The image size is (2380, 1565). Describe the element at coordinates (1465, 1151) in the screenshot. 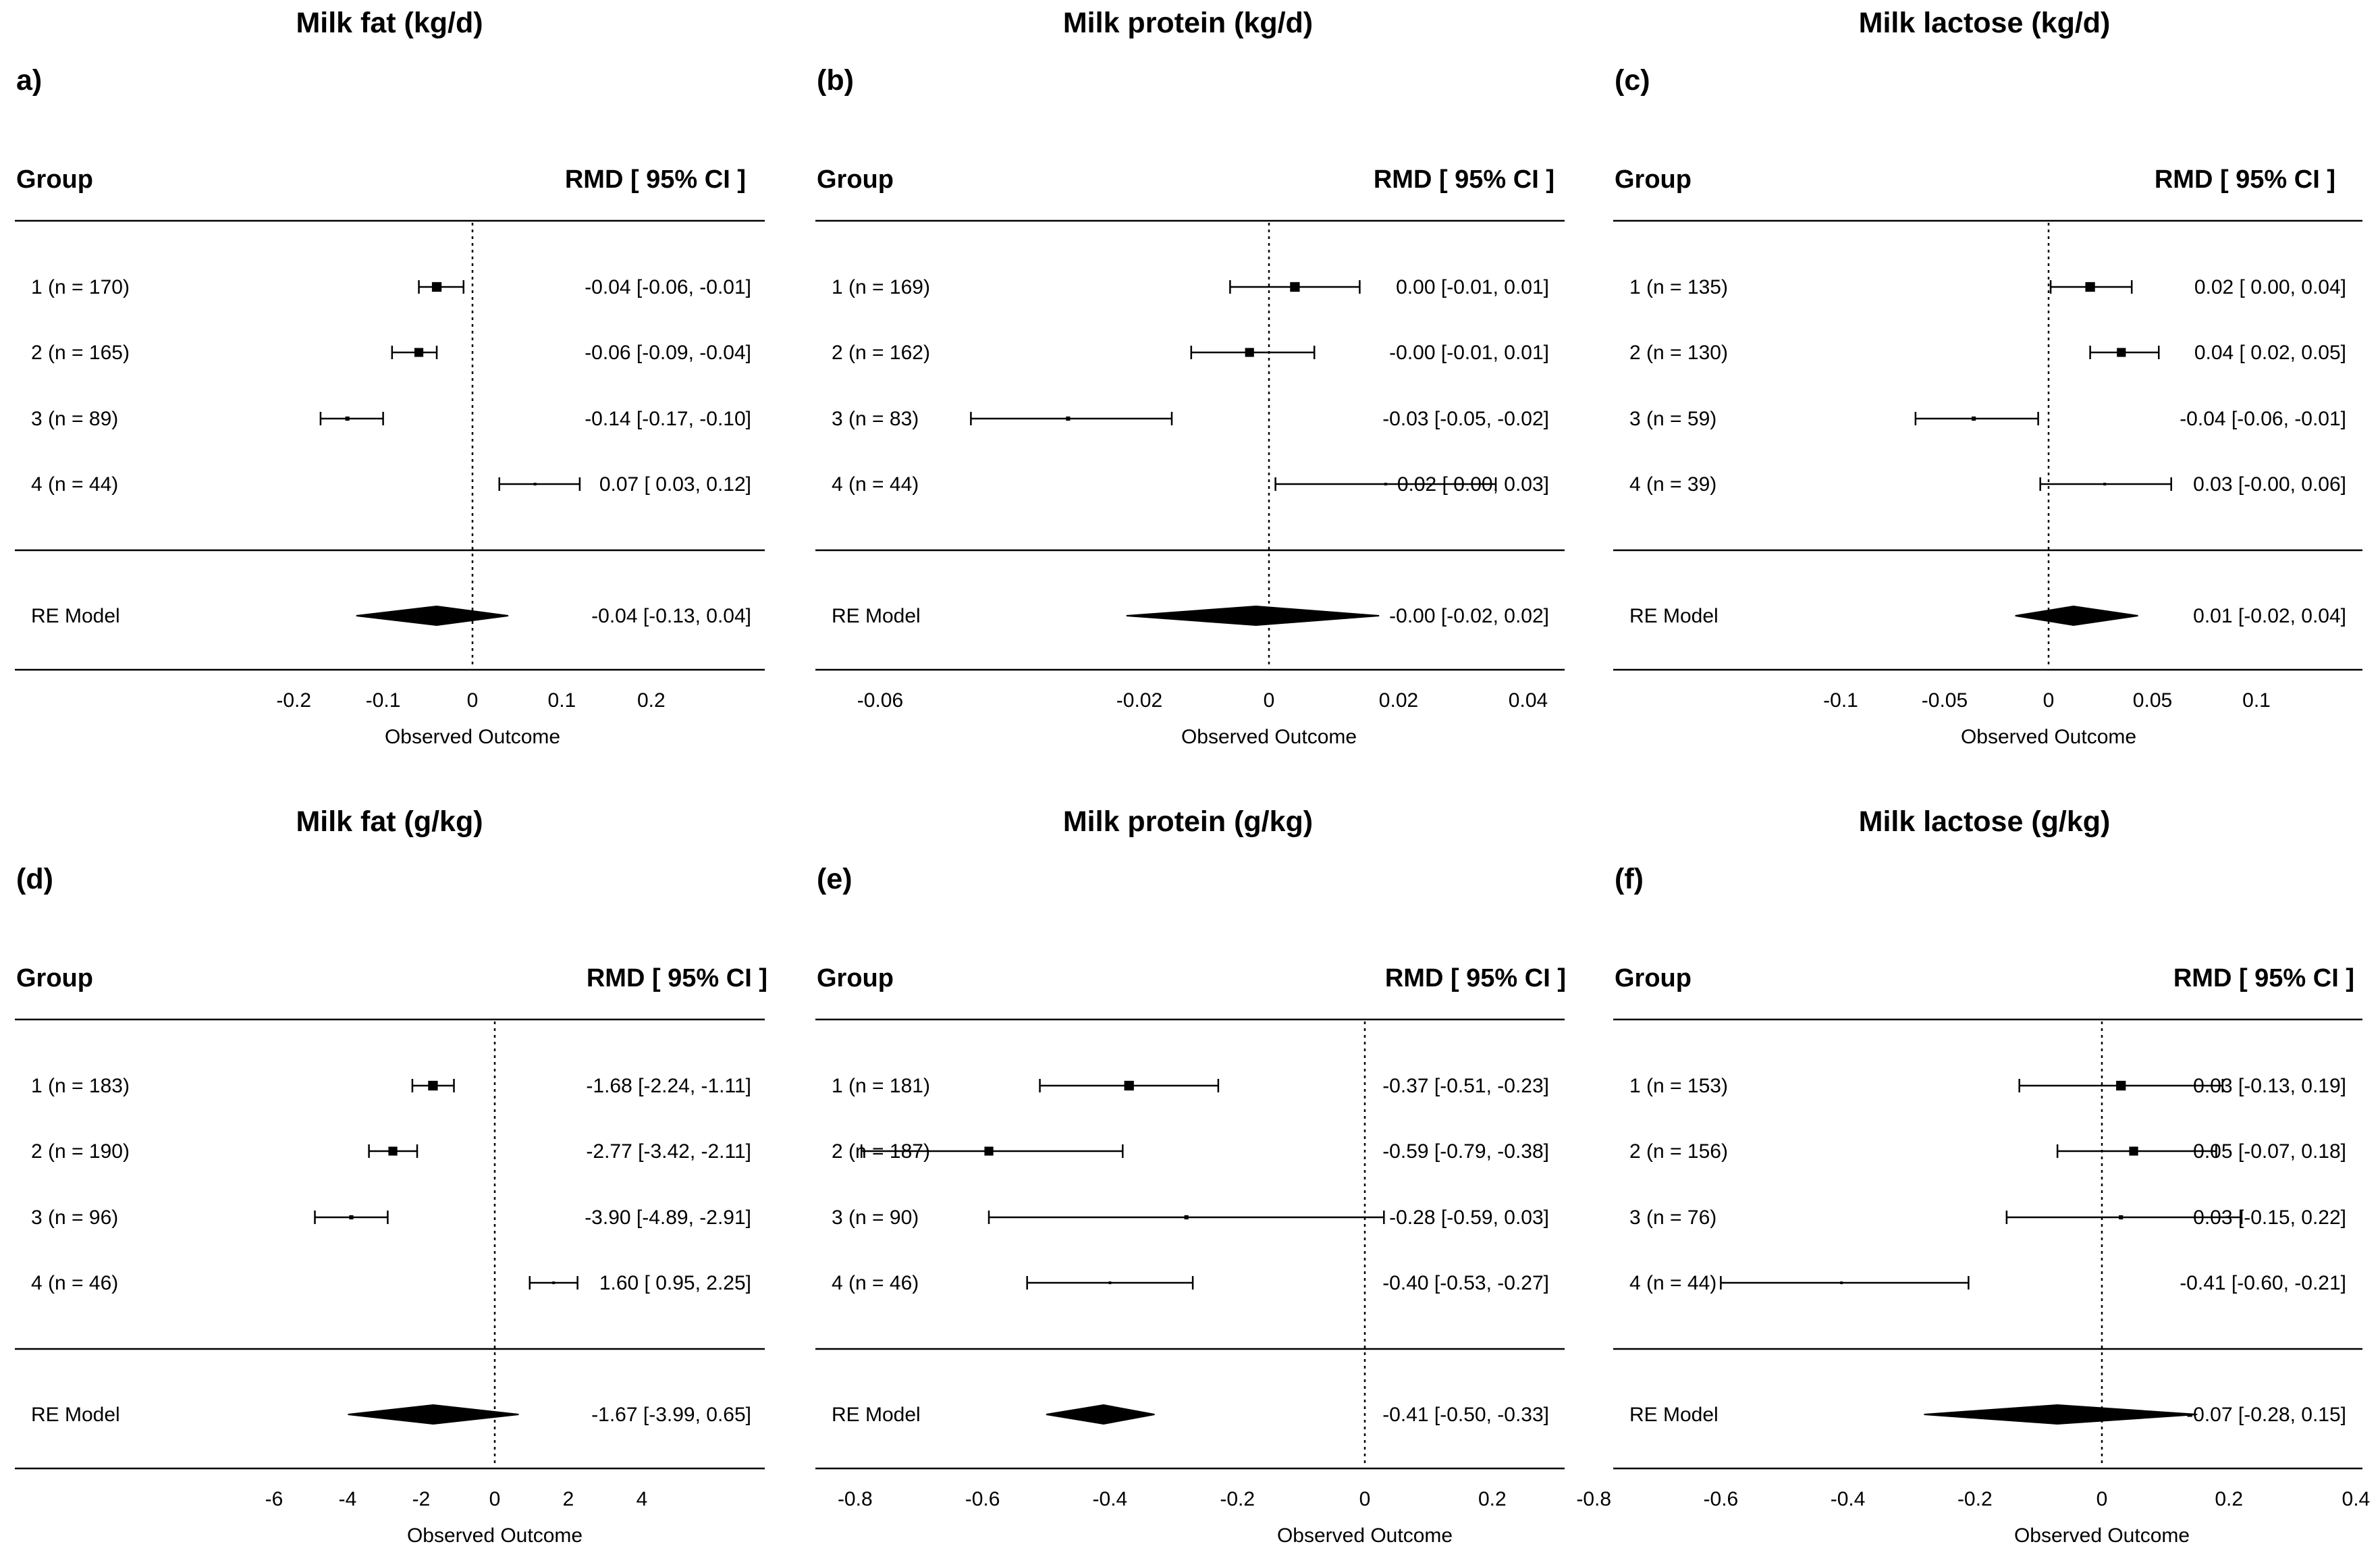

I see `ci-text: -0.59 [-0.79, -0.38]` at that location.